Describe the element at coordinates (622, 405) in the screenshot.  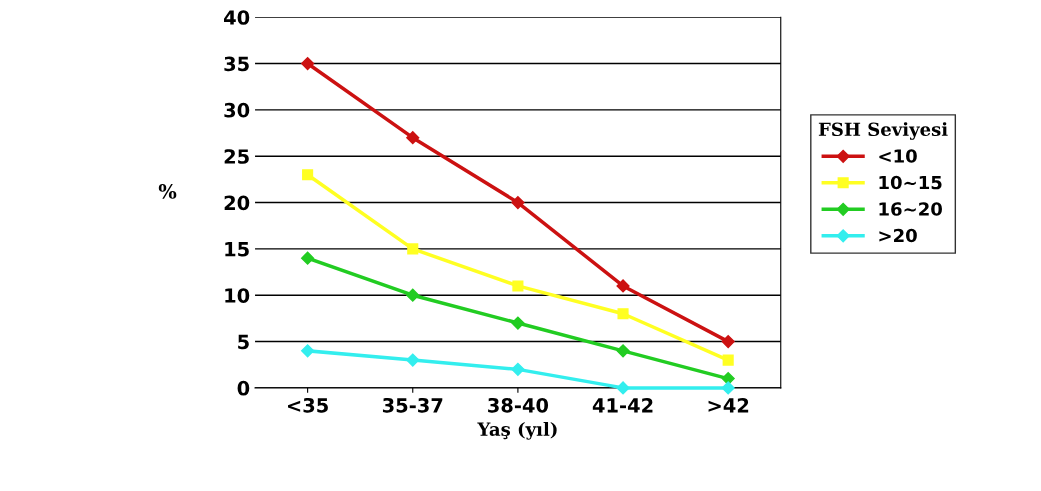
I see `x-tick-label: 41-42` at that location.